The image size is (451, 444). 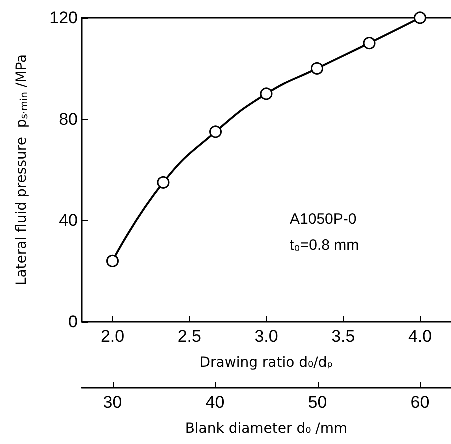 What do you see at coordinates (325, 245) in the screenshot?
I see `annotation: t₀=0.8 mm` at bounding box center [325, 245].